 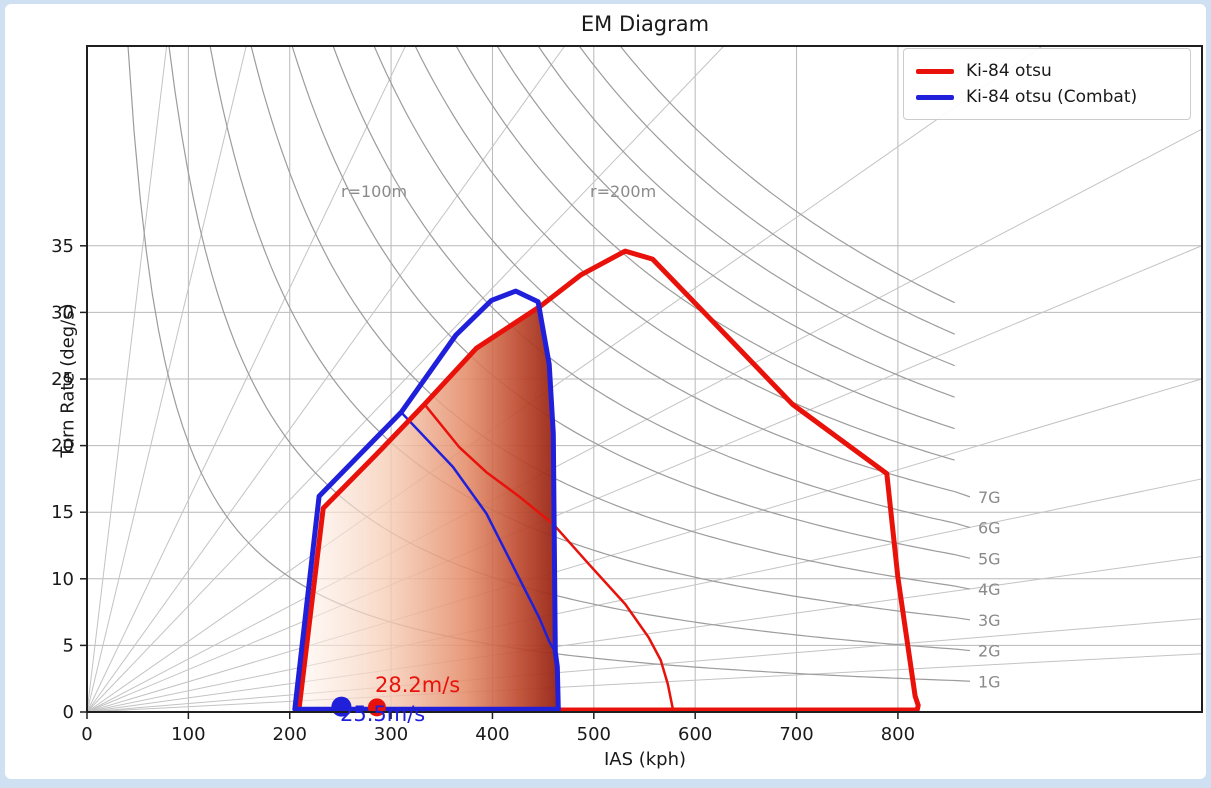 I want to click on svg-text: 7G, so click(x=989, y=497).